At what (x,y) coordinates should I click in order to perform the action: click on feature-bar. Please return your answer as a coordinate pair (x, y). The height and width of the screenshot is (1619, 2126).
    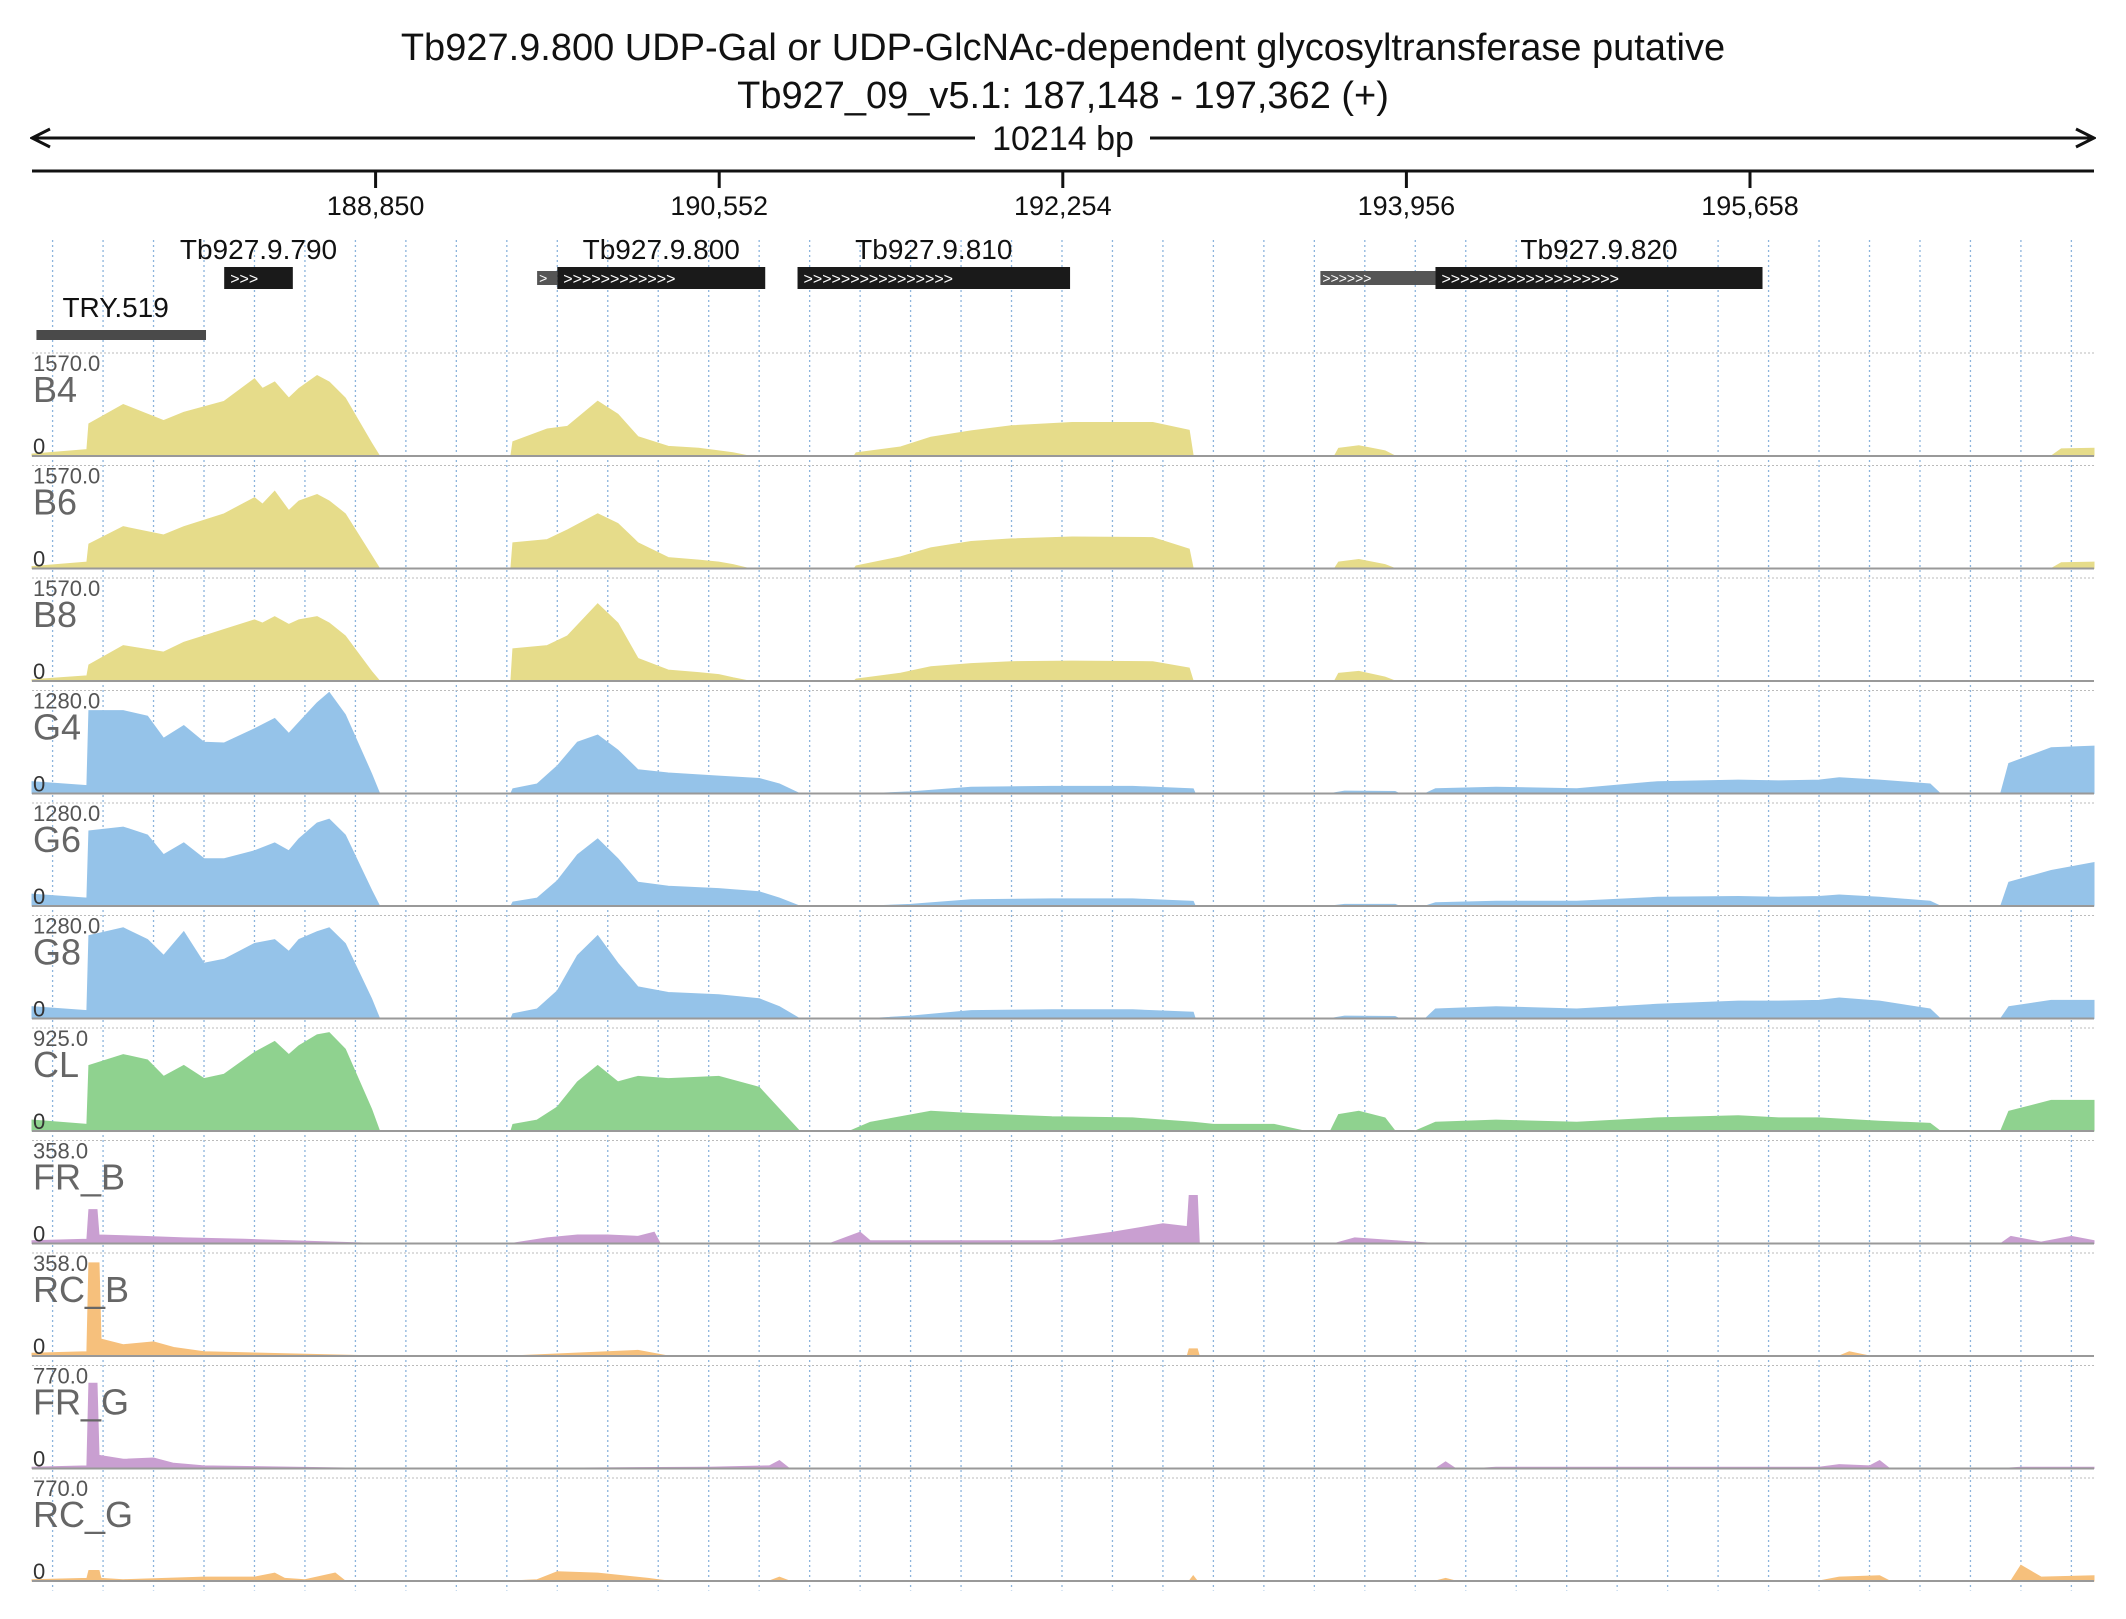
    Looking at the image, I should click on (121, 335).